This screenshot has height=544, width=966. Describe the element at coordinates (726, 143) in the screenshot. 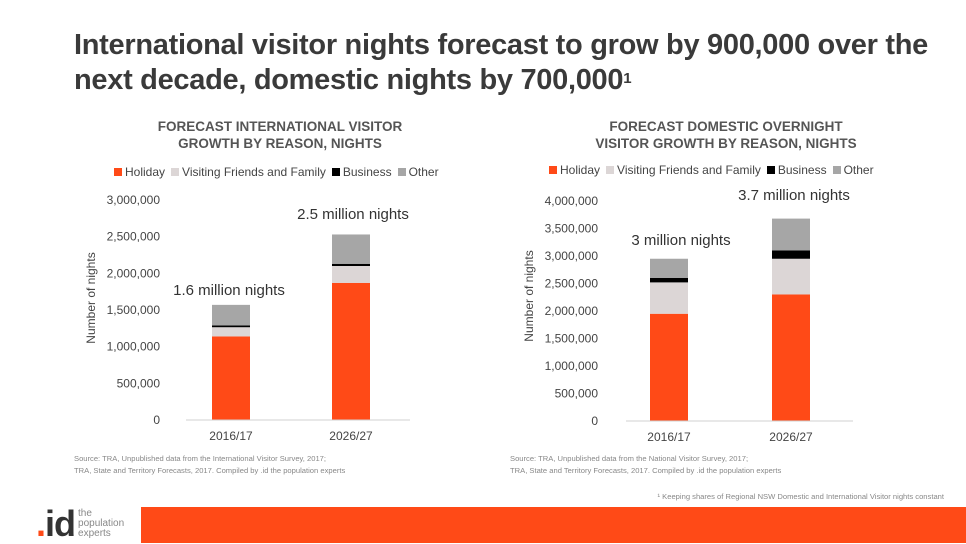

I see `chart-2-title-line2: VISITOR GROWTH BY REASON, NIGHTS` at that location.